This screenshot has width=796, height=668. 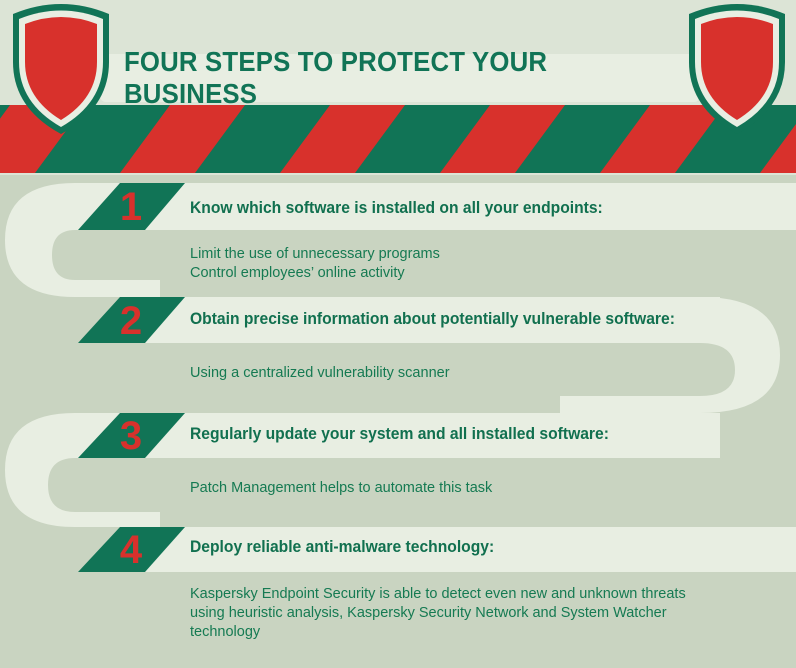 What do you see at coordinates (336, 77) in the screenshot?
I see `page-title: FOUR STEPS TO PROTECT YOUR BUSINESS` at bounding box center [336, 77].